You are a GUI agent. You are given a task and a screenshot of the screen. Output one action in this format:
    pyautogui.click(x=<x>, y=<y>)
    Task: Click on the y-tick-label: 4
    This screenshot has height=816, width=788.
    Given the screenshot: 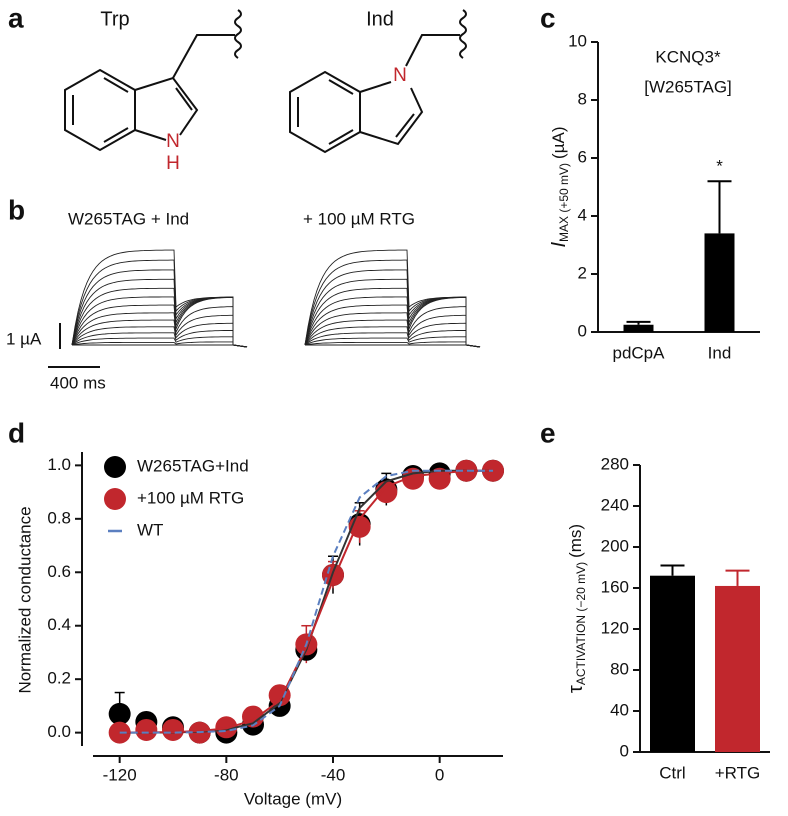 What is the action you would take?
    pyautogui.click(x=582, y=214)
    